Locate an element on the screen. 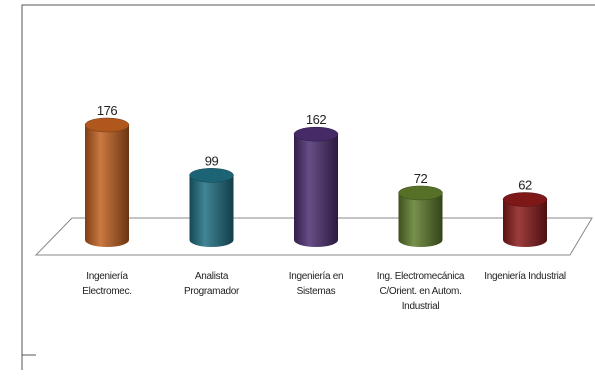 This screenshot has width=595, height=379. x-tick-label: Analista Programador is located at coordinates (212, 284).